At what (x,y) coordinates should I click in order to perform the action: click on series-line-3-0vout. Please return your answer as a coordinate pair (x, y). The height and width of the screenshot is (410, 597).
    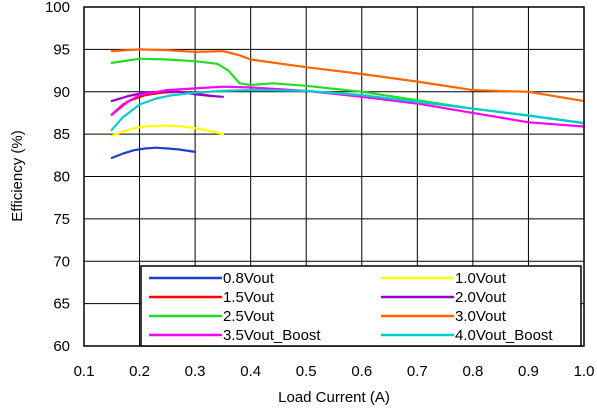
    Looking at the image, I should click on (348, 75).